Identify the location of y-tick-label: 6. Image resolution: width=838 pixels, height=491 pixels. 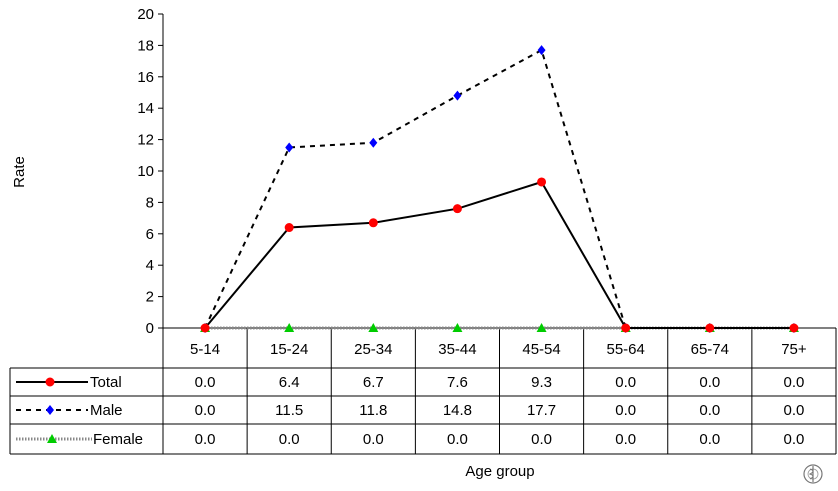
(150, 234).